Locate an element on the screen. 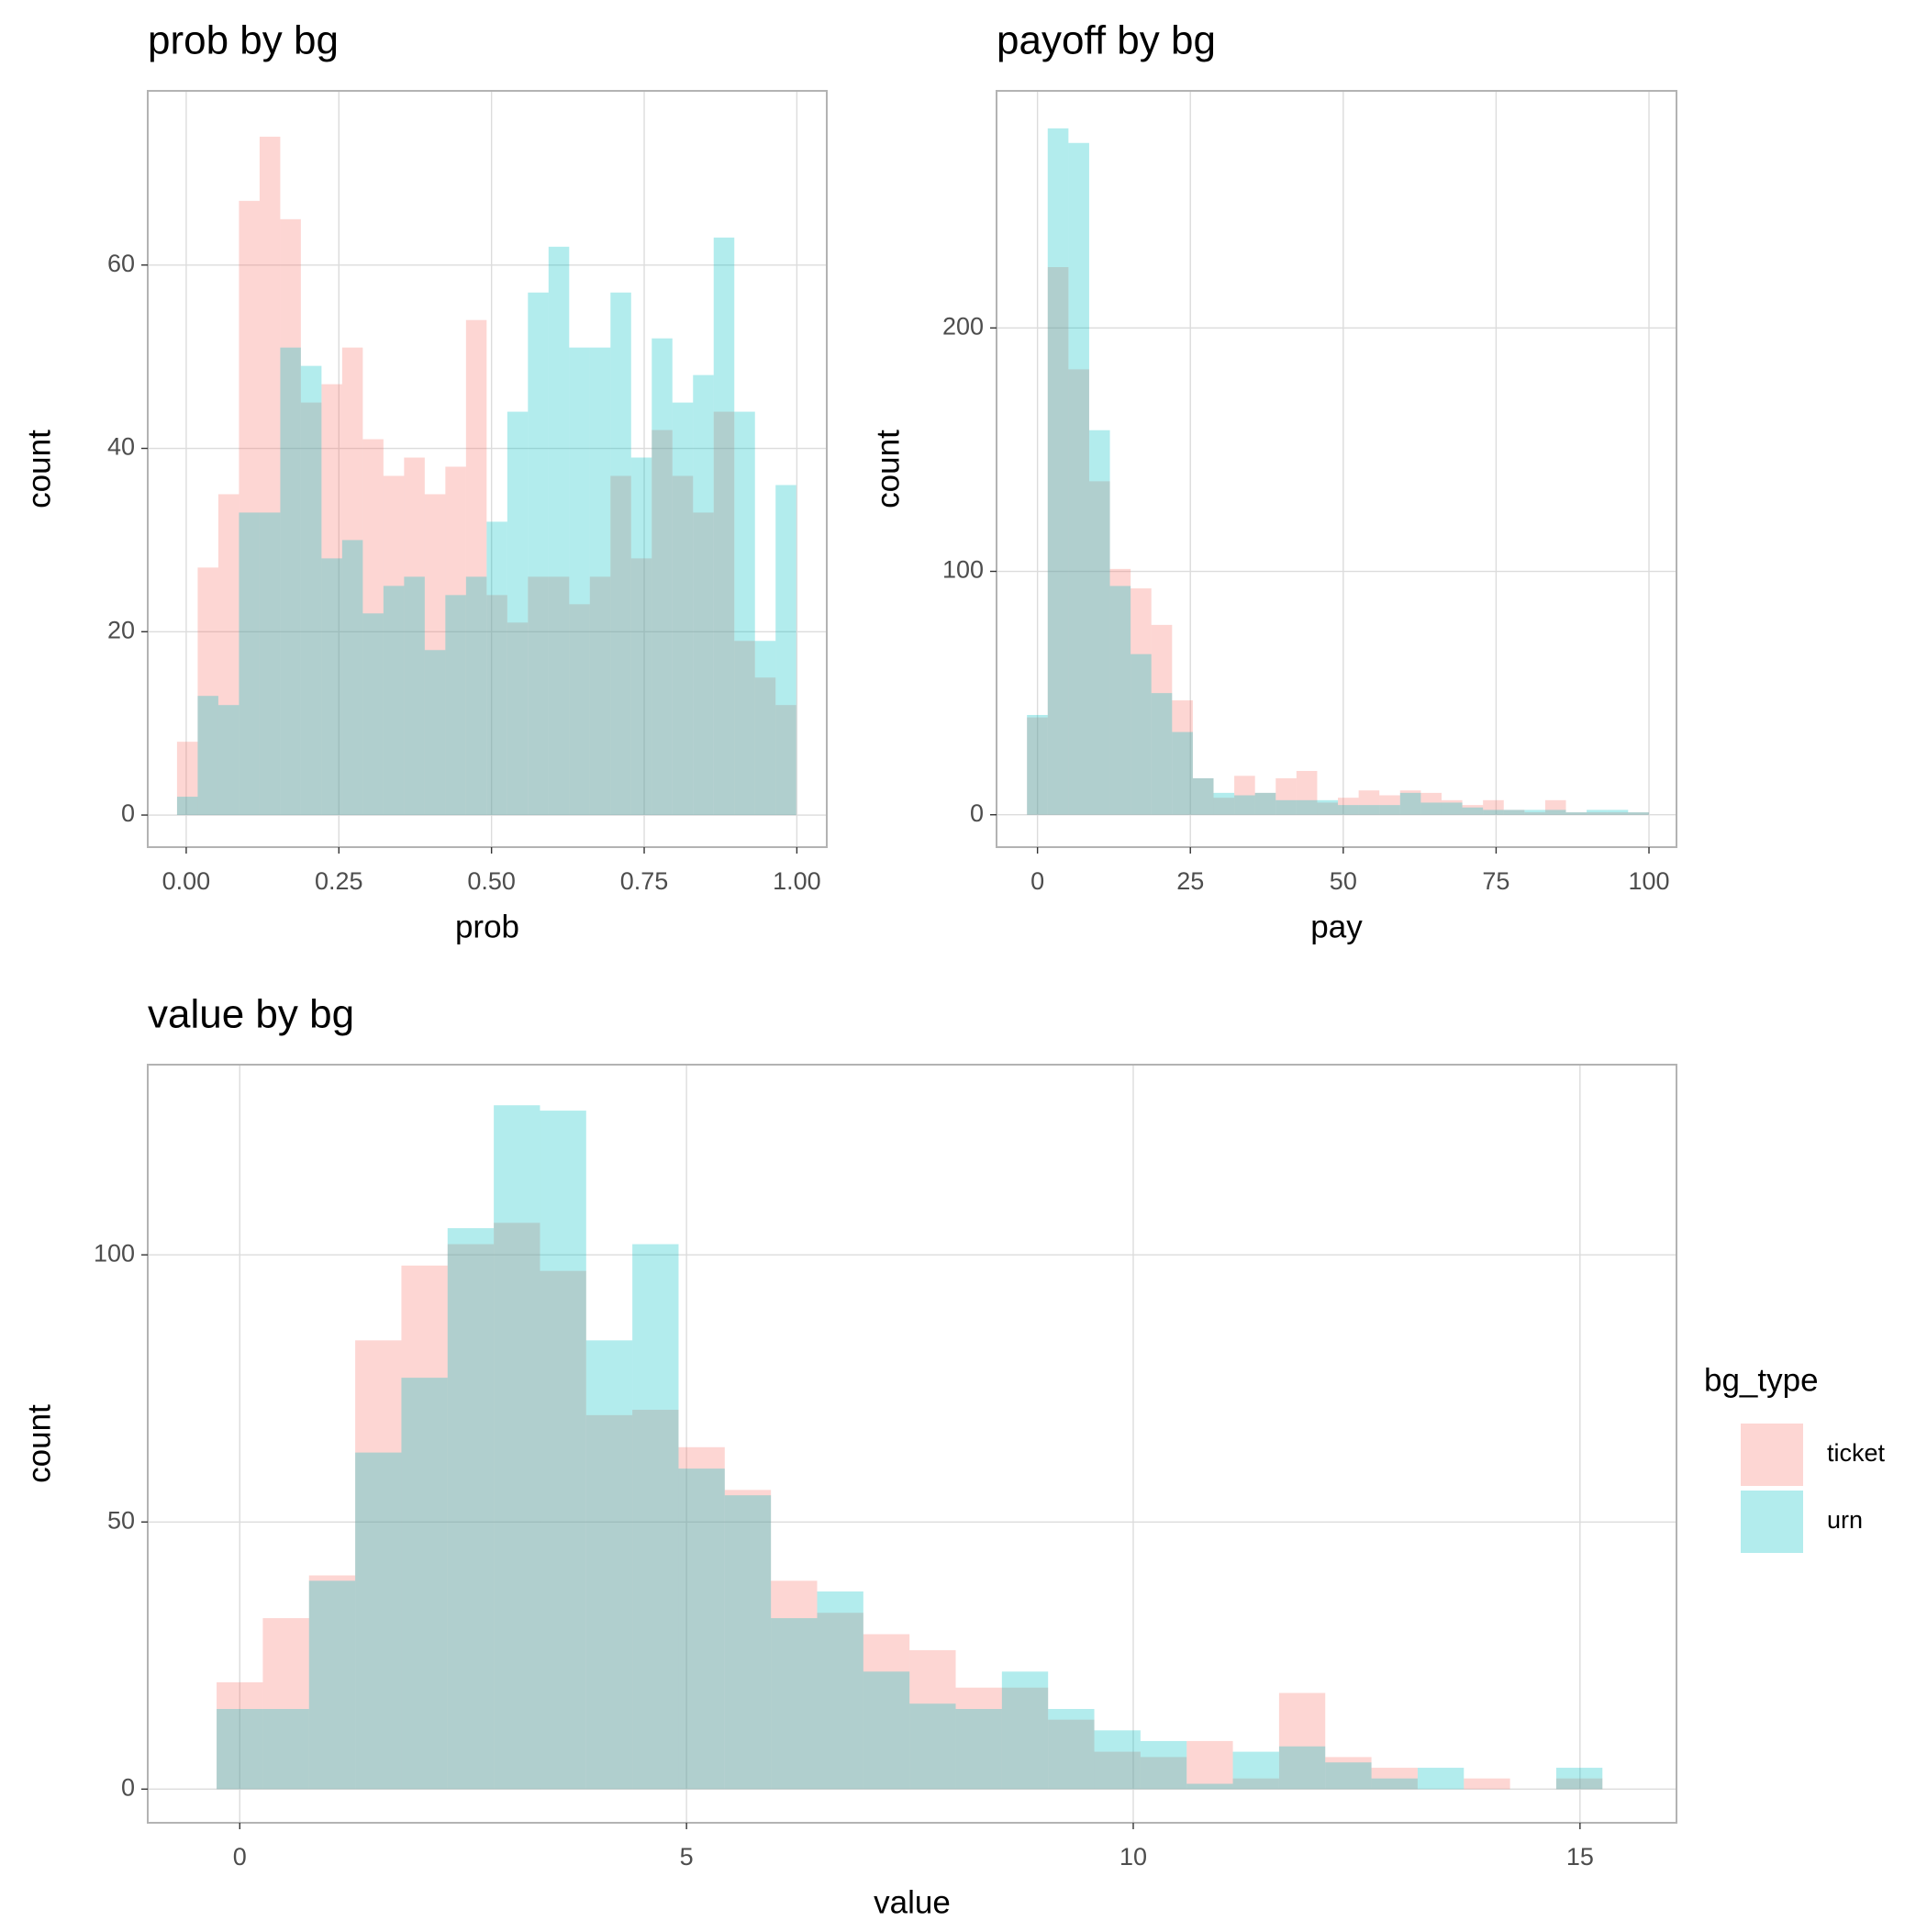  x-axis-title: prob is located at coordinates (487, 926).